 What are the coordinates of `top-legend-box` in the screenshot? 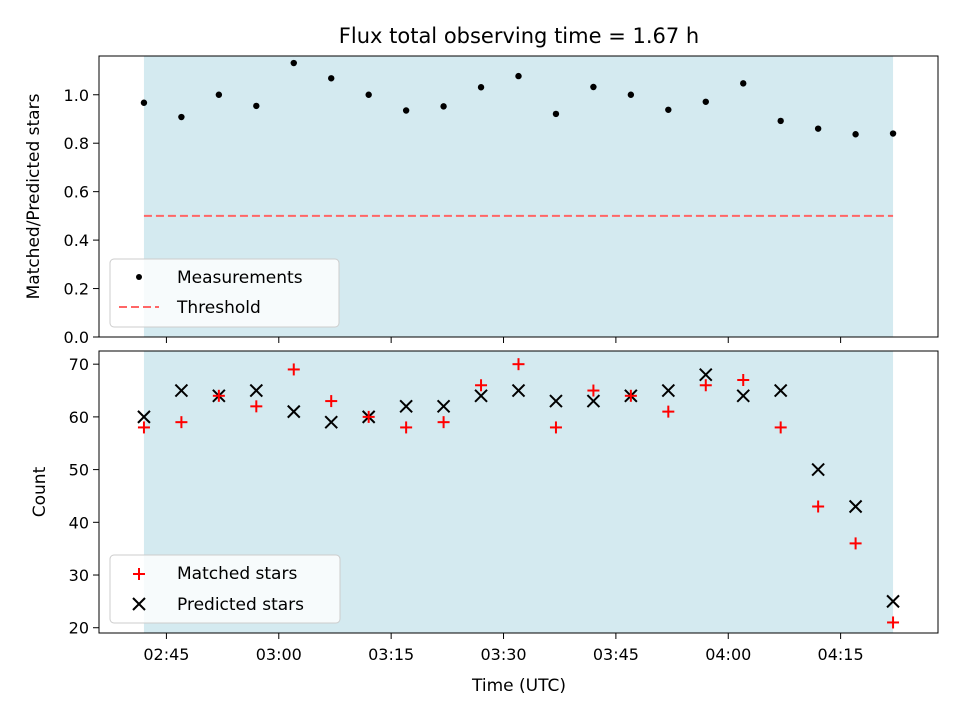 It's located at (224, 293).